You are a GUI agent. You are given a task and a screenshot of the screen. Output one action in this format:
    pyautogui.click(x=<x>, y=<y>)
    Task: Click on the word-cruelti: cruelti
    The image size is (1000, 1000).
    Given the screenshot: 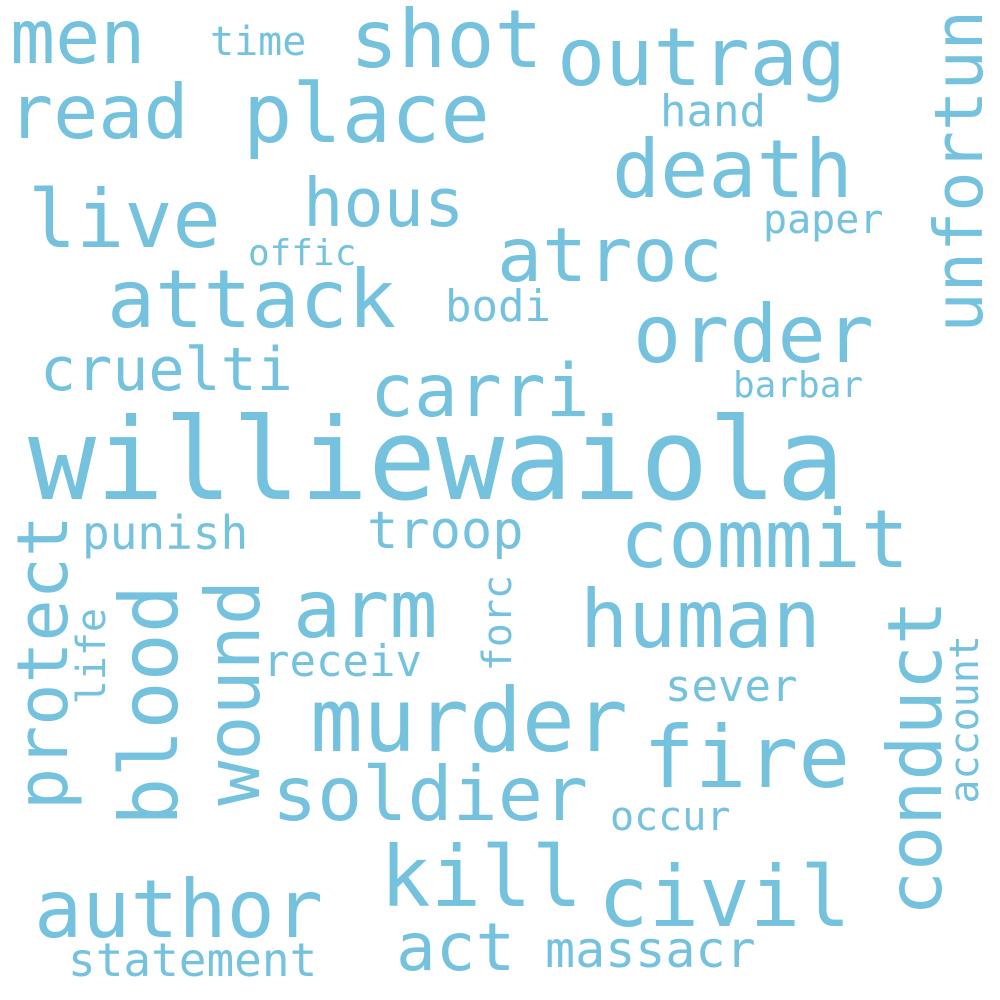 What is the action you would take?
    pyautogui.click(x=166, y=370)
    